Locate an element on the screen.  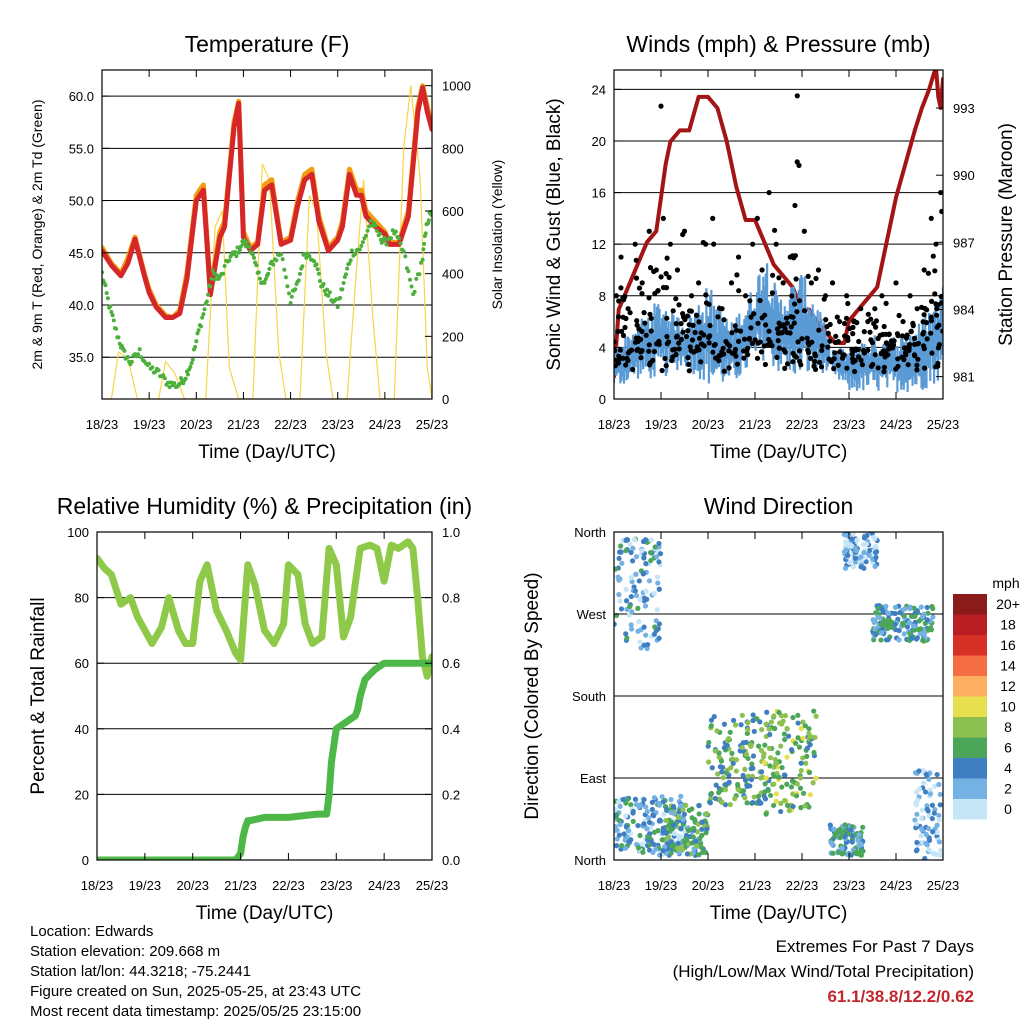
y-tick-label: West is located at coordinates (592, 614).